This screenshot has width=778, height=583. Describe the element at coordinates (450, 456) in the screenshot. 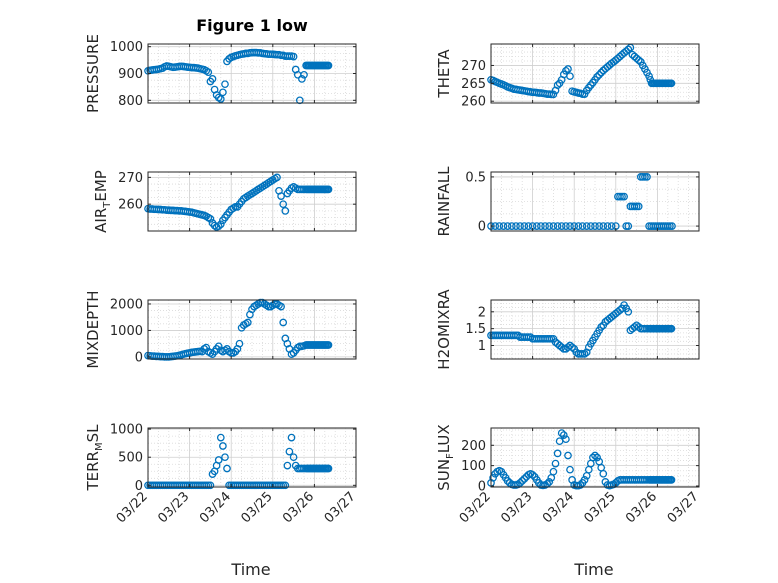

I see `y-axis-label-subscript: F` at that location.